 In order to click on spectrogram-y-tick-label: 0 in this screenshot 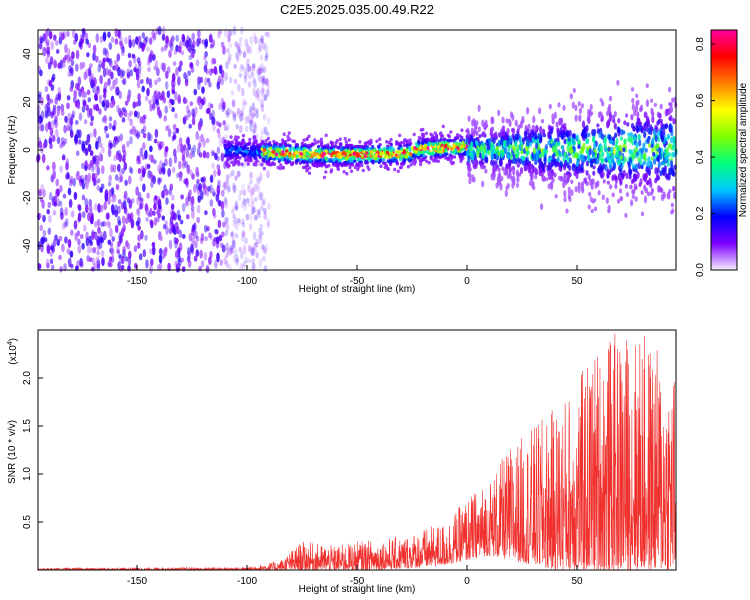, I will do `click(27, 150)`.